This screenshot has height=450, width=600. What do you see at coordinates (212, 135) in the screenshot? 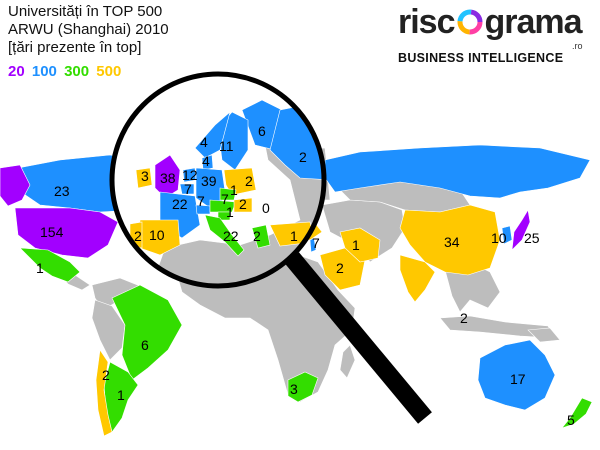
I see `lens-norway` at bounding box center [212, 135].